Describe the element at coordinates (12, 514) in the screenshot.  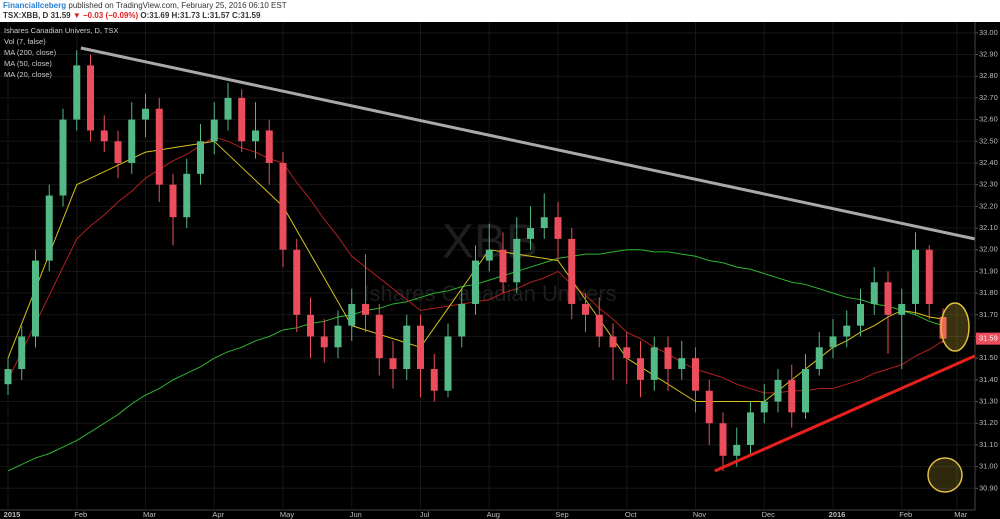
I see `x-tick-label: 2015` at that location.